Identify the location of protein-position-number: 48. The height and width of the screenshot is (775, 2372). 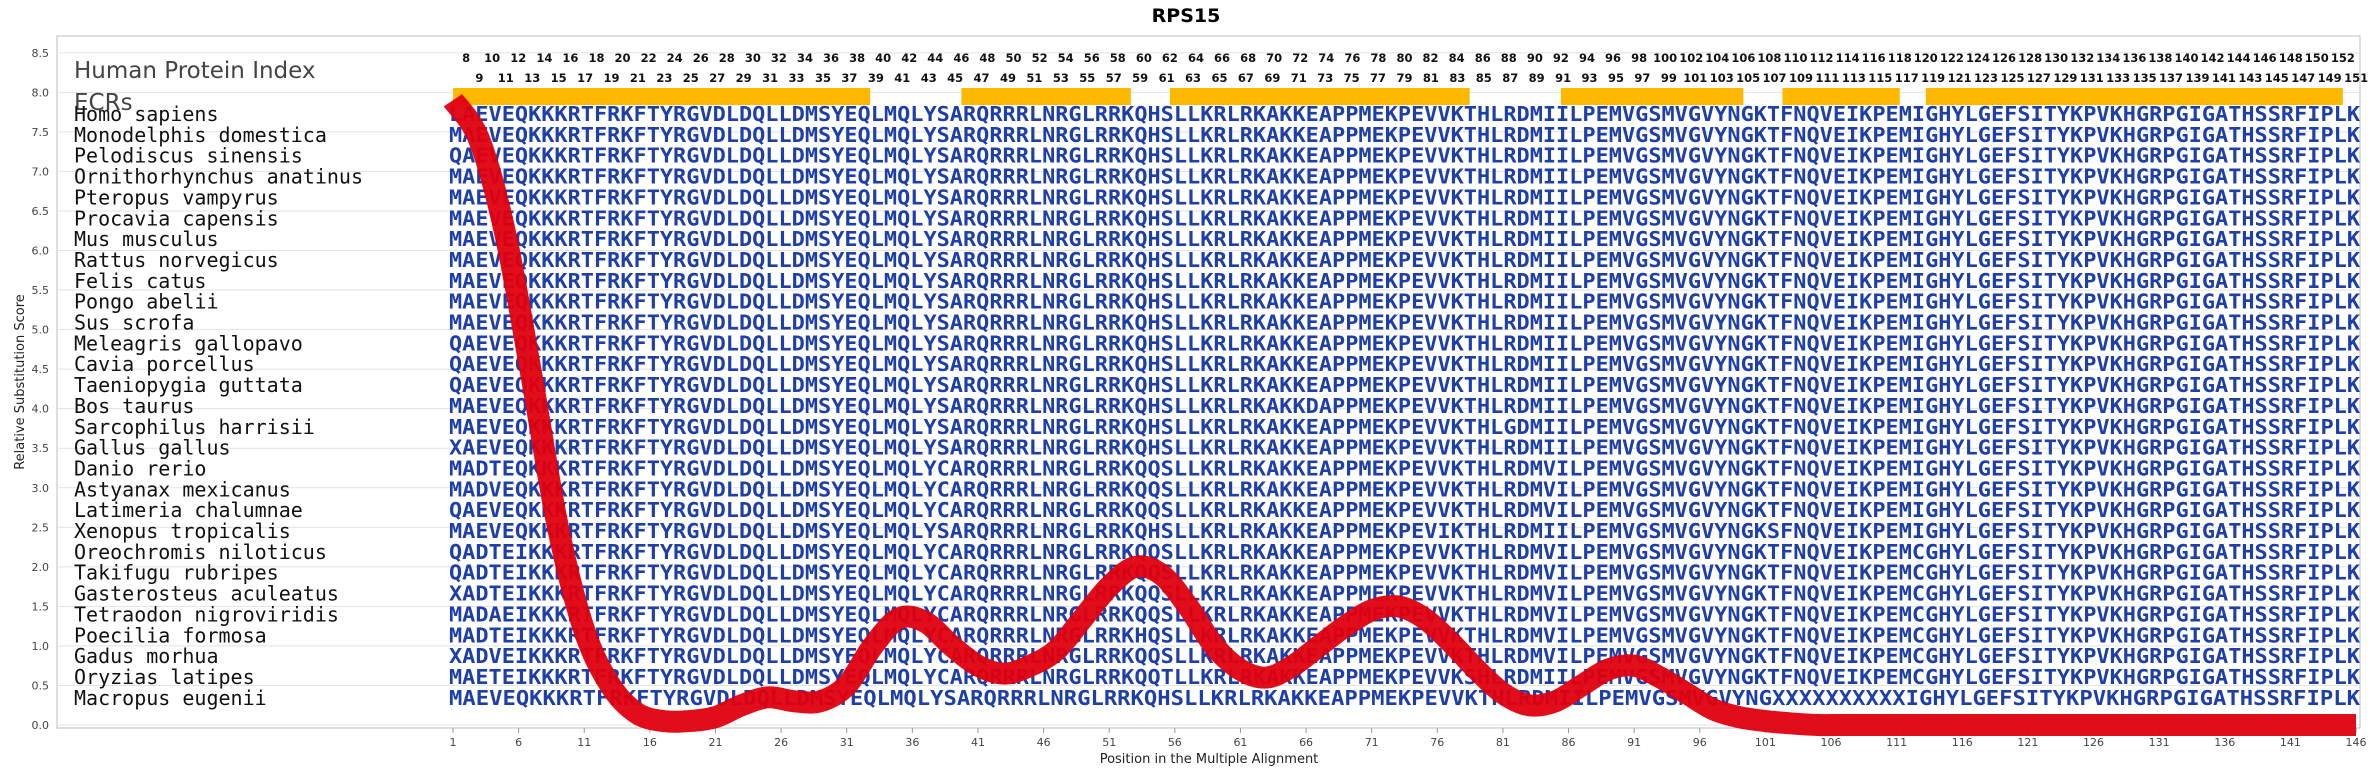
(987, 58).